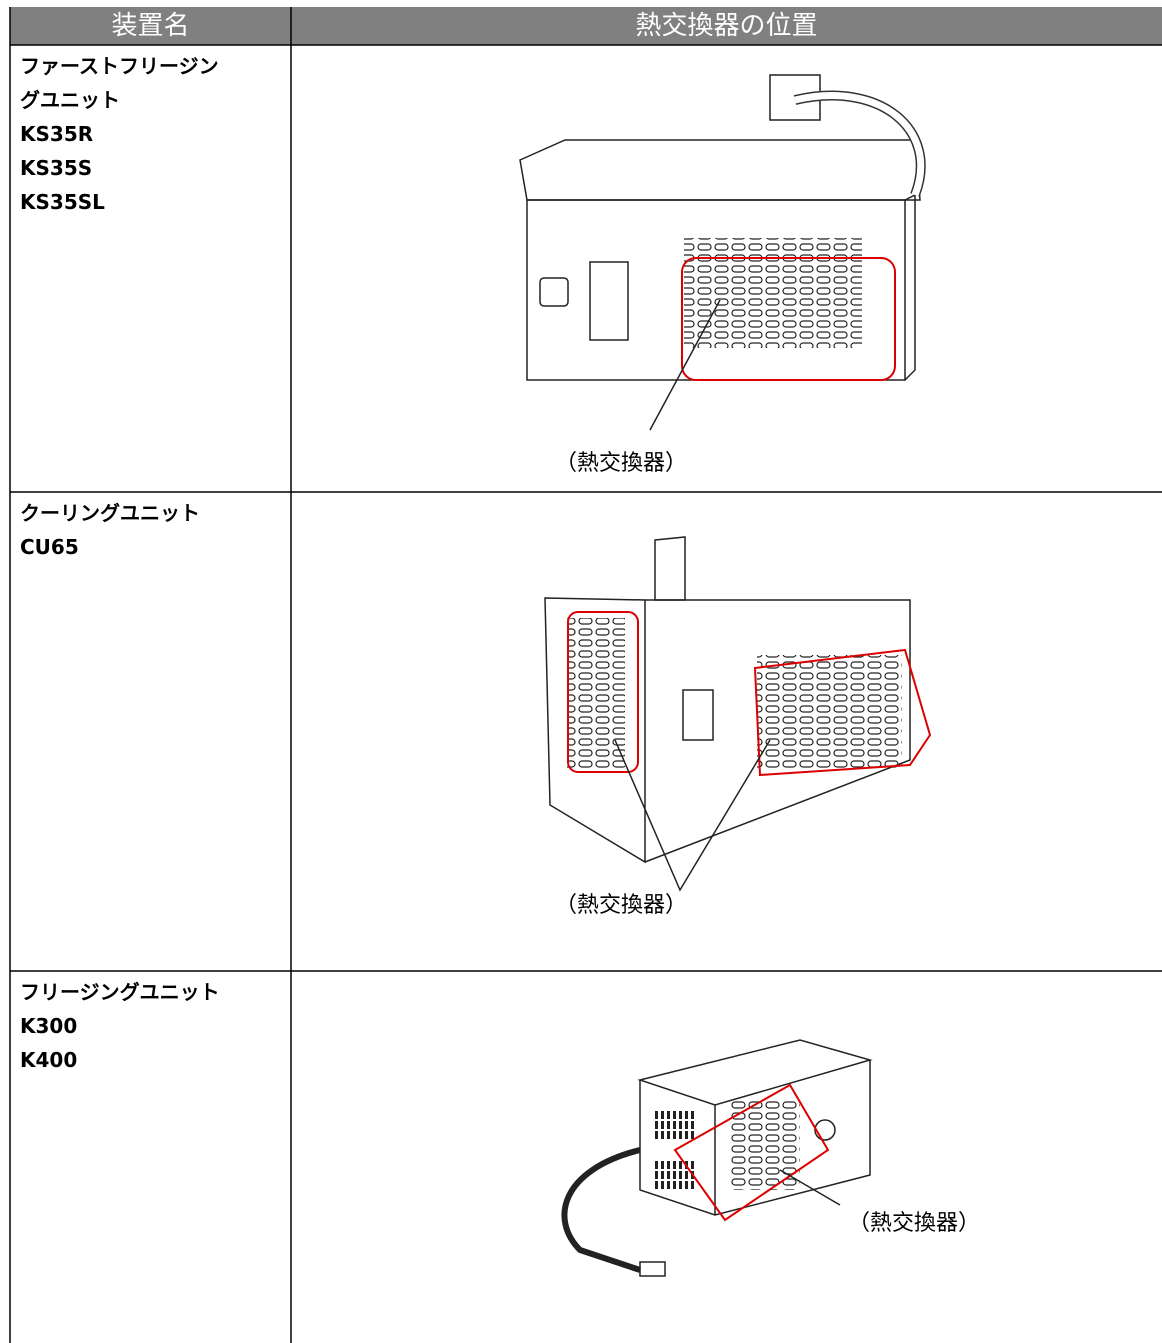  I want to click on name-line: グユニット, so click(70, 100).